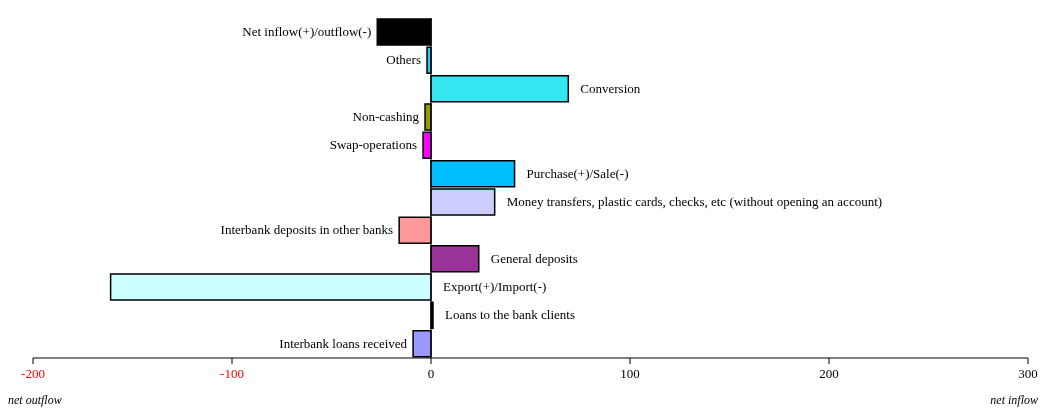 The height and width of the screenshot is (420, 1048). I want to click on y-tick-label: Swap-operations, so click(373, 145).